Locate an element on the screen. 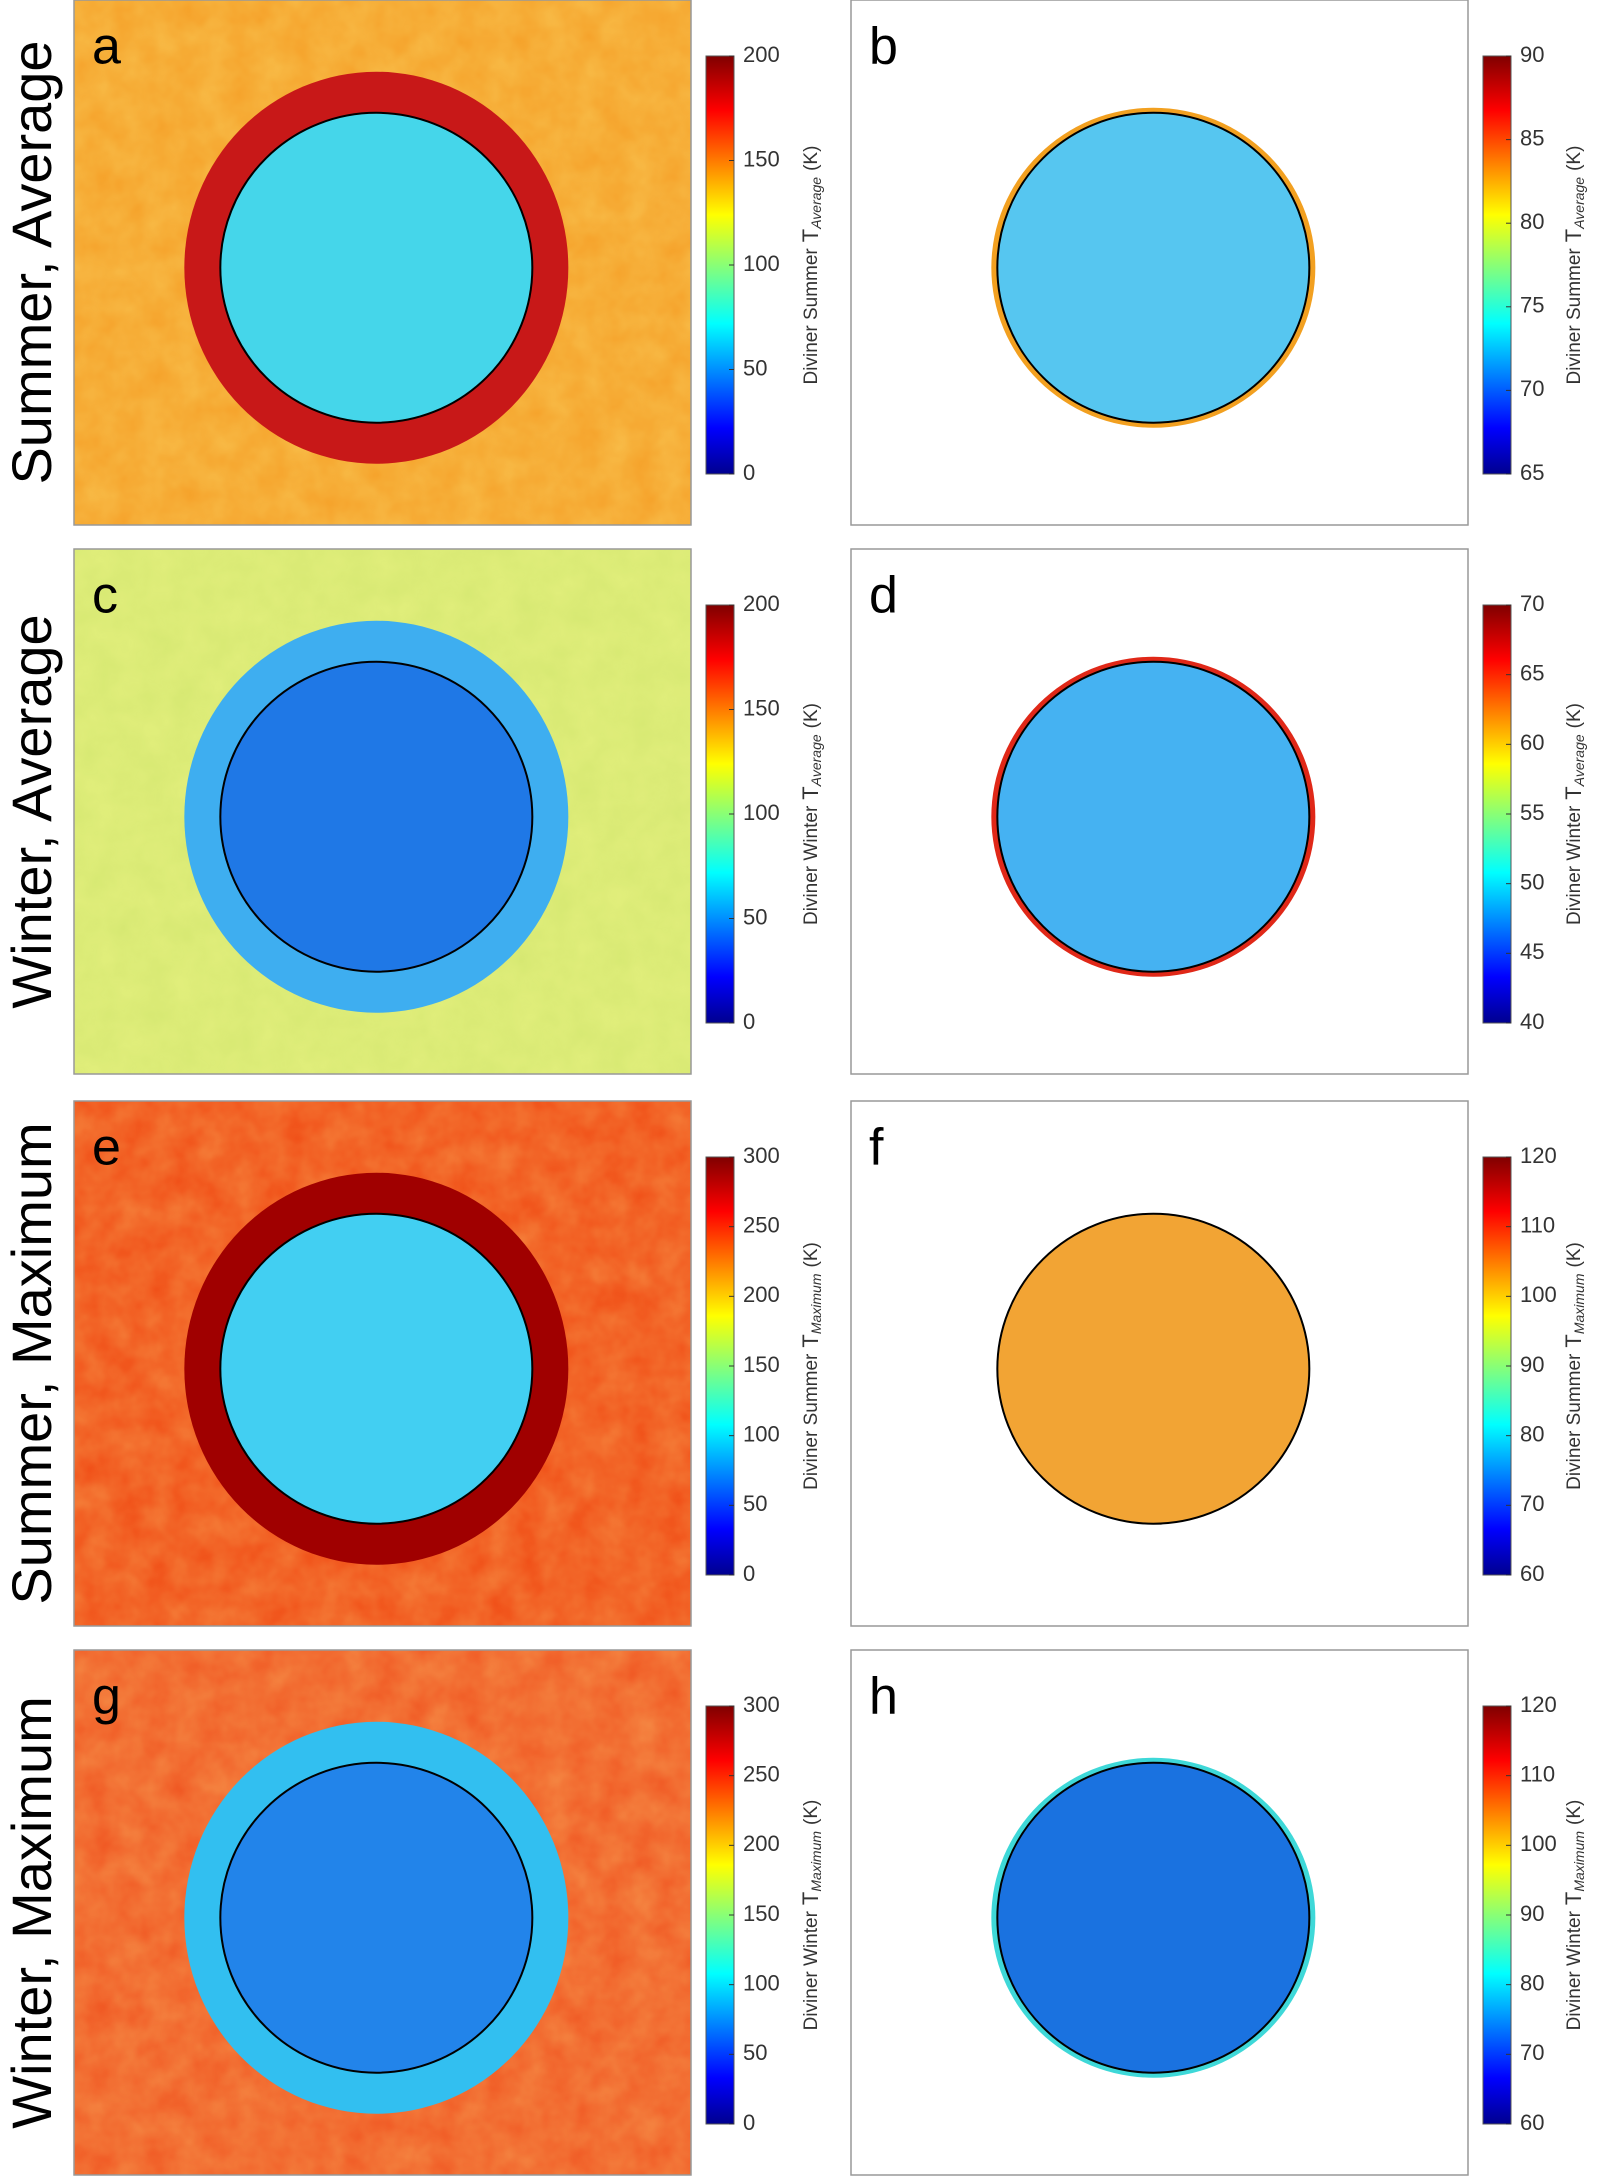 The width and height of the screenshot is (1598, 2177). panel-letter: f is located at coordinates (876, 1148).